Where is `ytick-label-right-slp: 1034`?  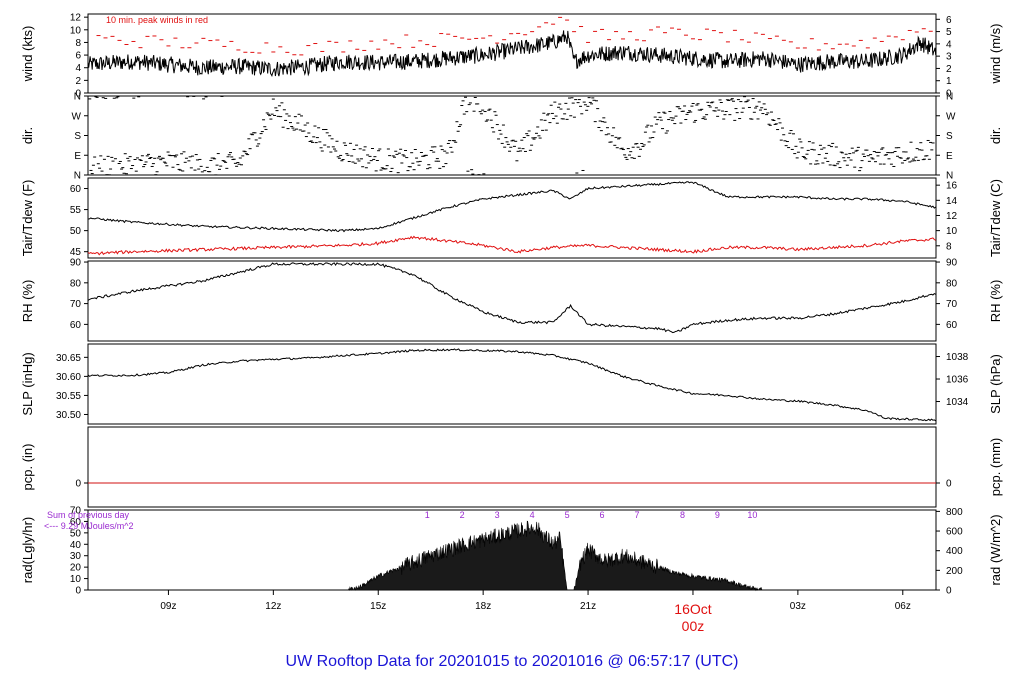
ytick-label-right-slp: 1034 is located at coordinates (957, 402).